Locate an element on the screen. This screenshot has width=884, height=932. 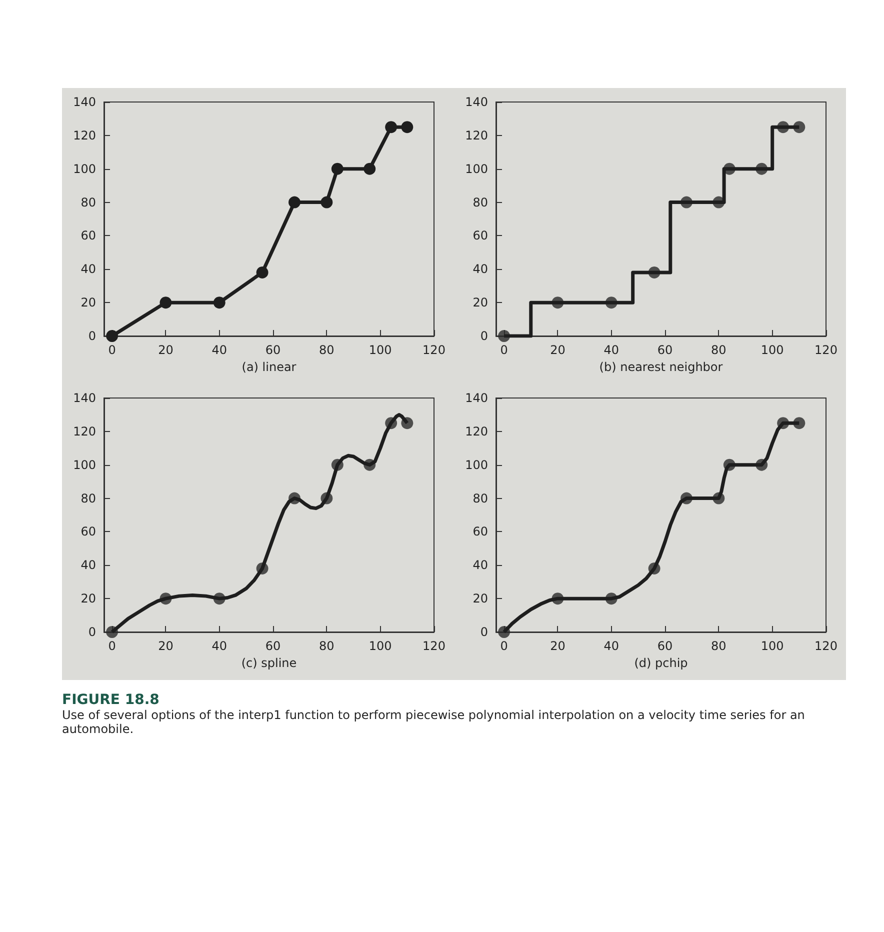
x-axis-title: (c) spline is located at coordinates (269, 663).